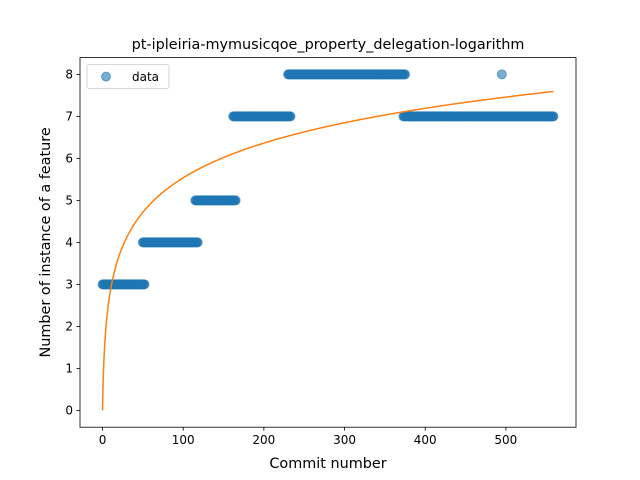 Image resolution: width=640 pixels, height=480 pixels. Describe the element at coordinates (69, 117) in the screenshot. I see `y-tick-label: 7` at that location.